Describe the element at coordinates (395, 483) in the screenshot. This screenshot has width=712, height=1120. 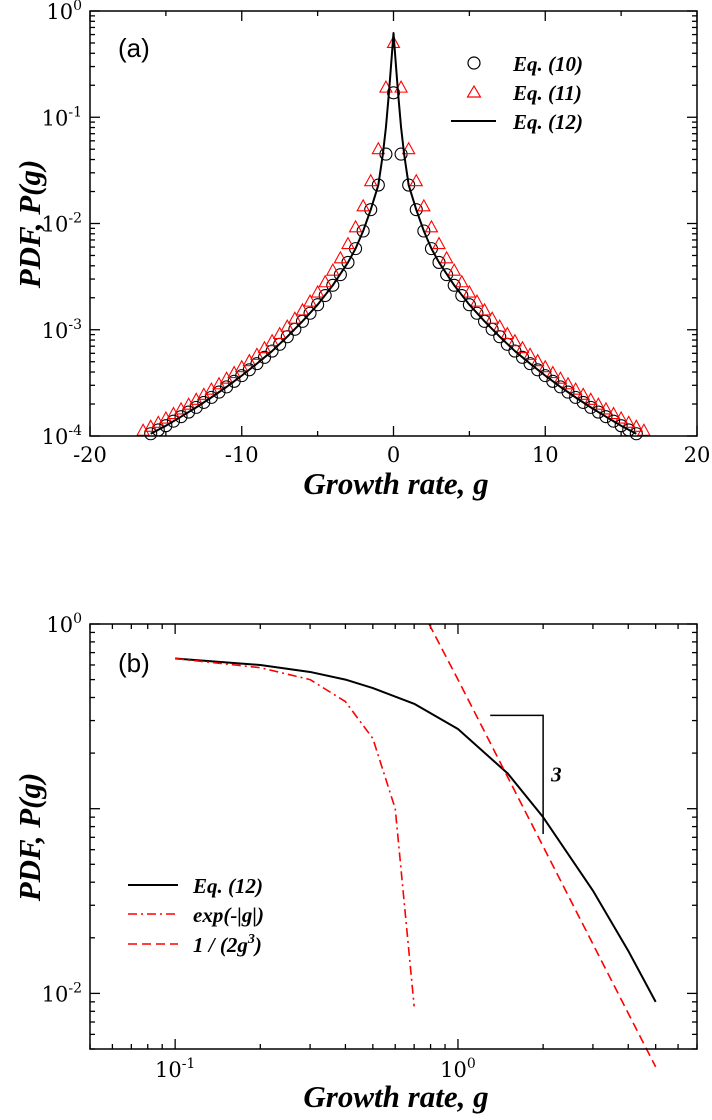
I see `panel-a-x-axis-title: Growth rate, g` at that location.